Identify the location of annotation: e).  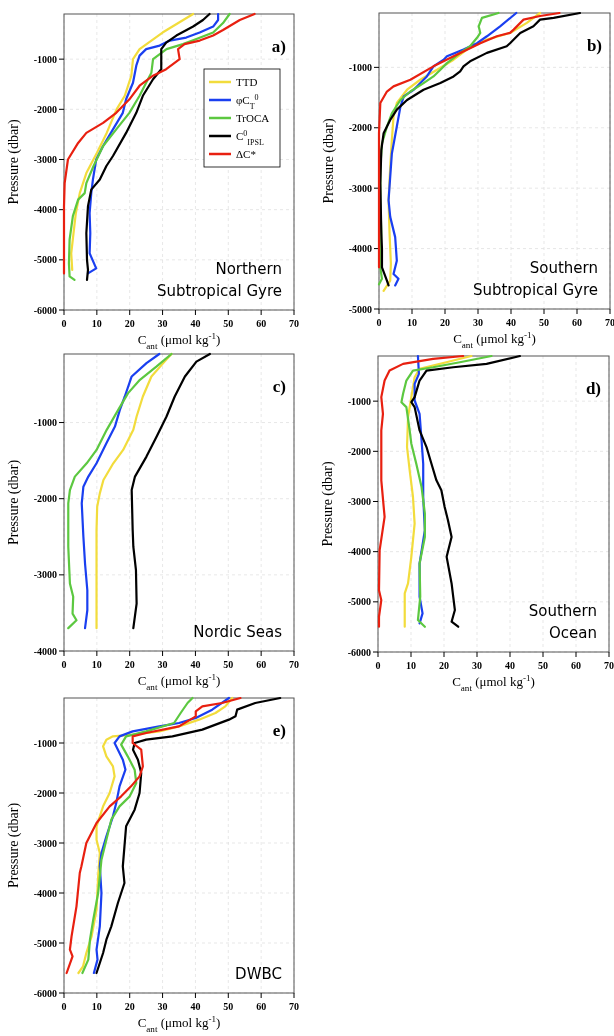
(279, 730).